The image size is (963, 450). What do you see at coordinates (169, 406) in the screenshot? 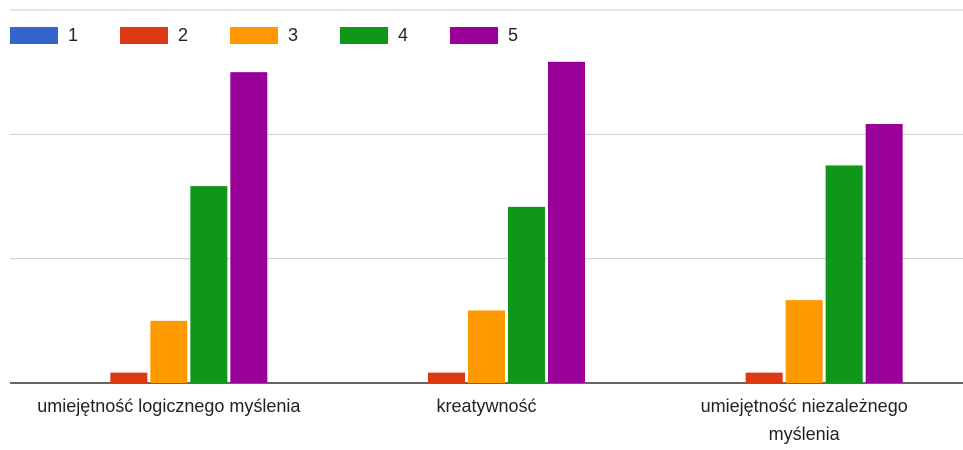
I see `x-tick-label: umiejętność logicznego myślenia` at bounding box center [169, 406].